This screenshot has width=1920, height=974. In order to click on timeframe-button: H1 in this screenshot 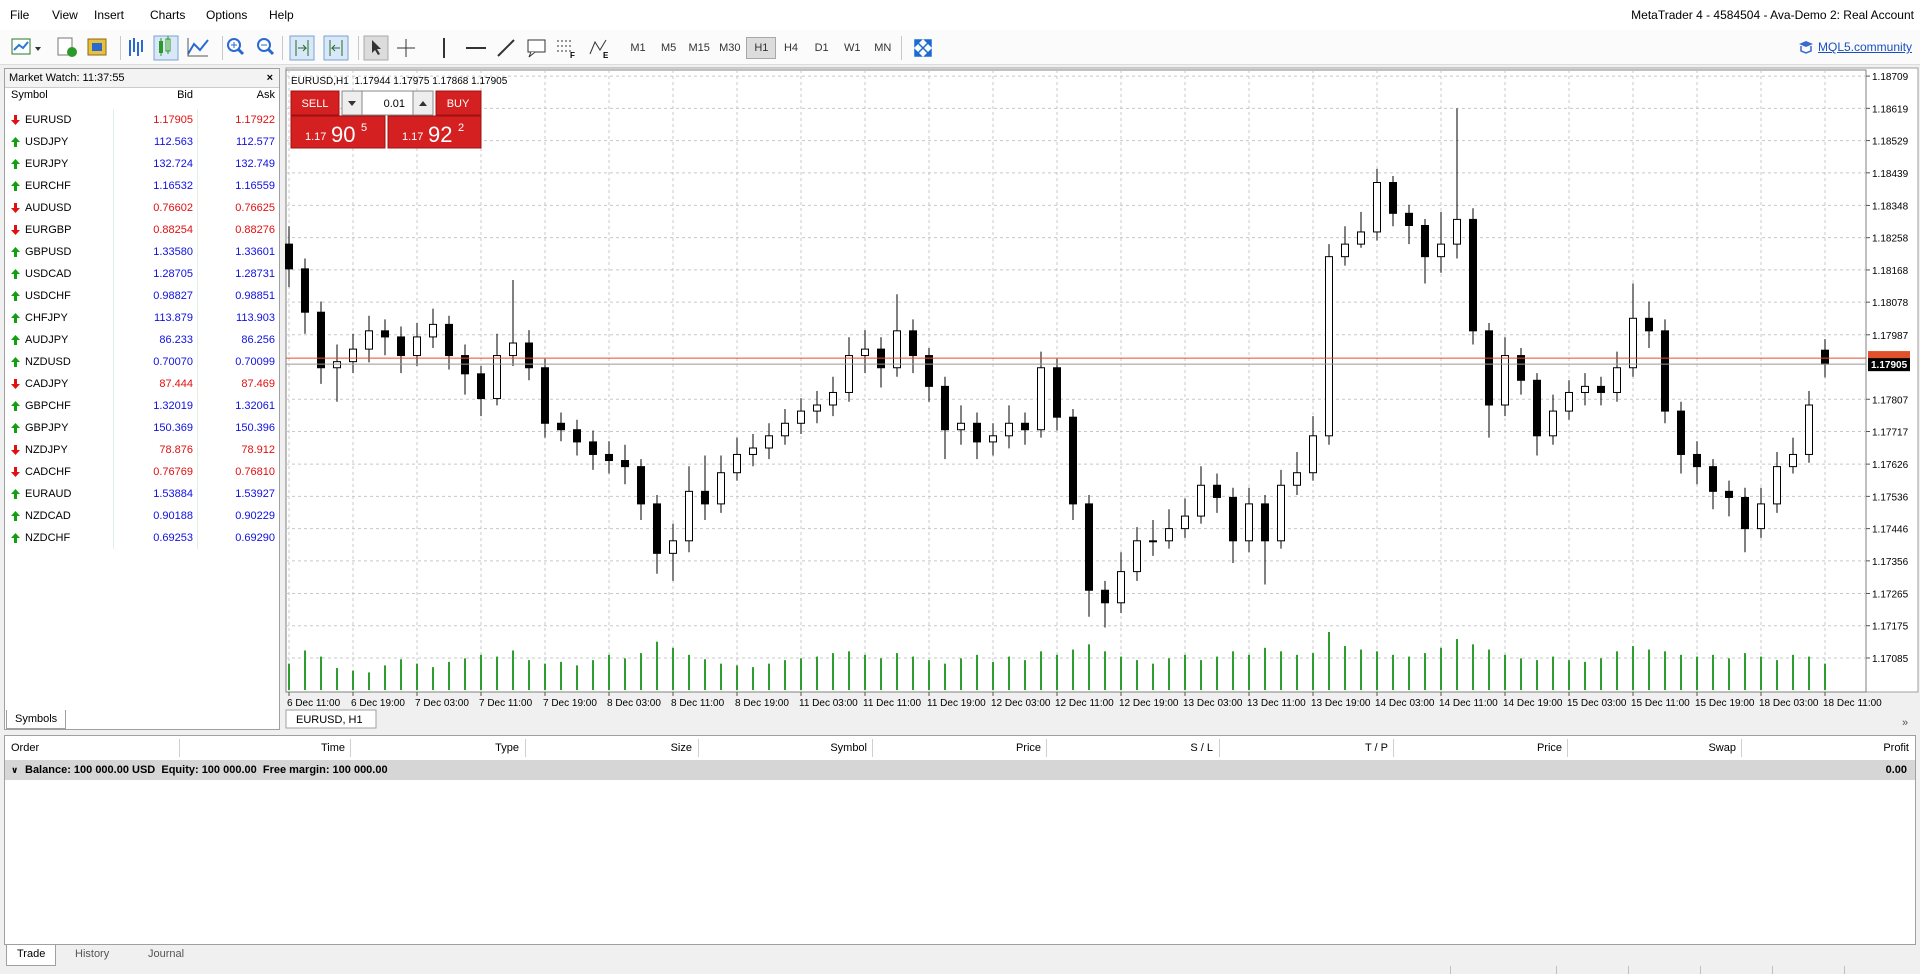, I will do `click(761, 48)`.